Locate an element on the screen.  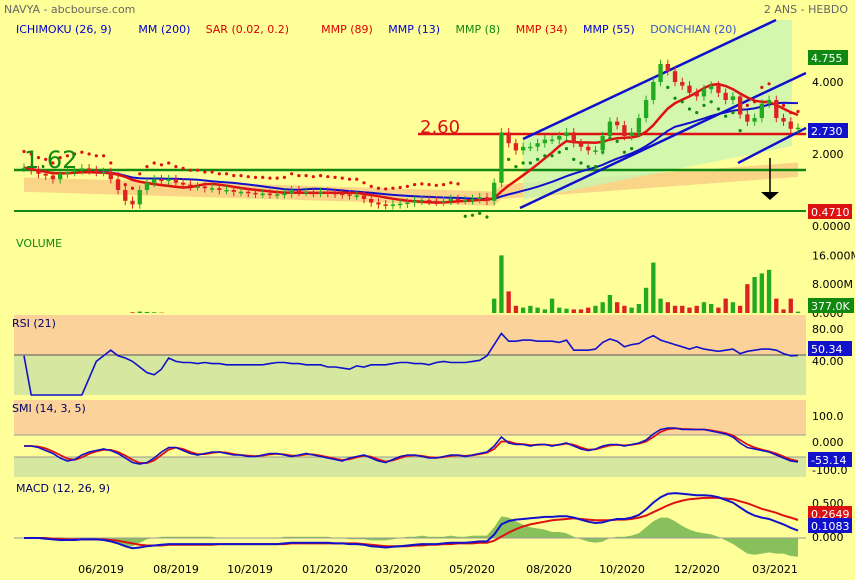
macd-signal-label-box is located at coordinates (830, 513).